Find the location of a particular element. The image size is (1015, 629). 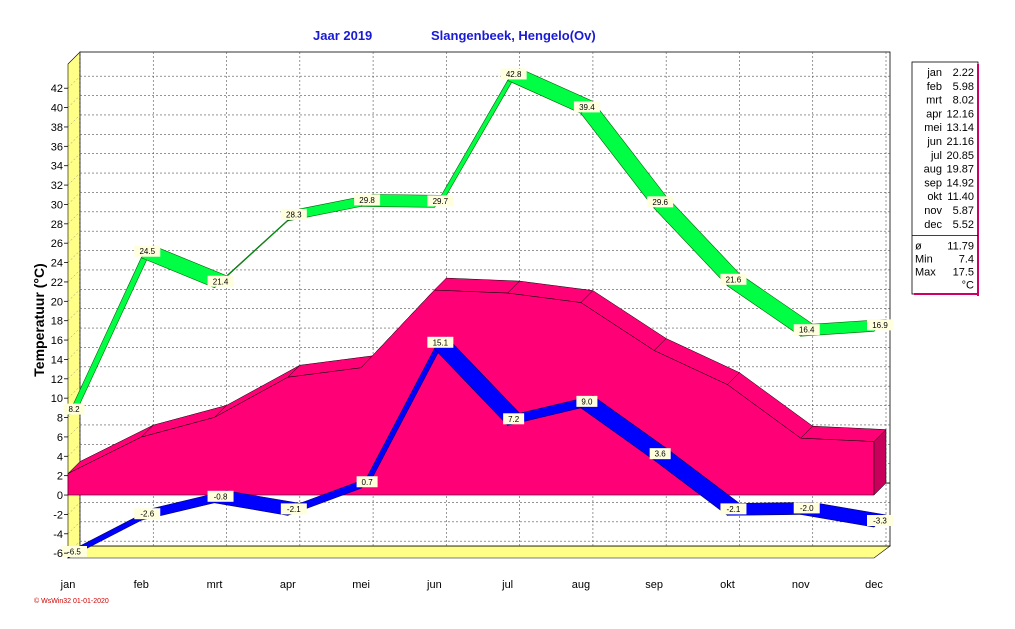

y-tick-label: 0 is located at coordinates (60, 496).